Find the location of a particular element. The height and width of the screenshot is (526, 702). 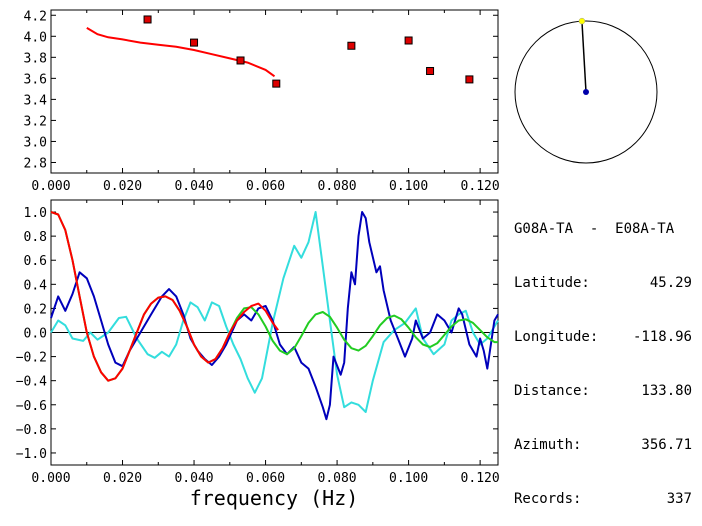

y-tick-label: 3.4 is located at coordinates (36, 100).